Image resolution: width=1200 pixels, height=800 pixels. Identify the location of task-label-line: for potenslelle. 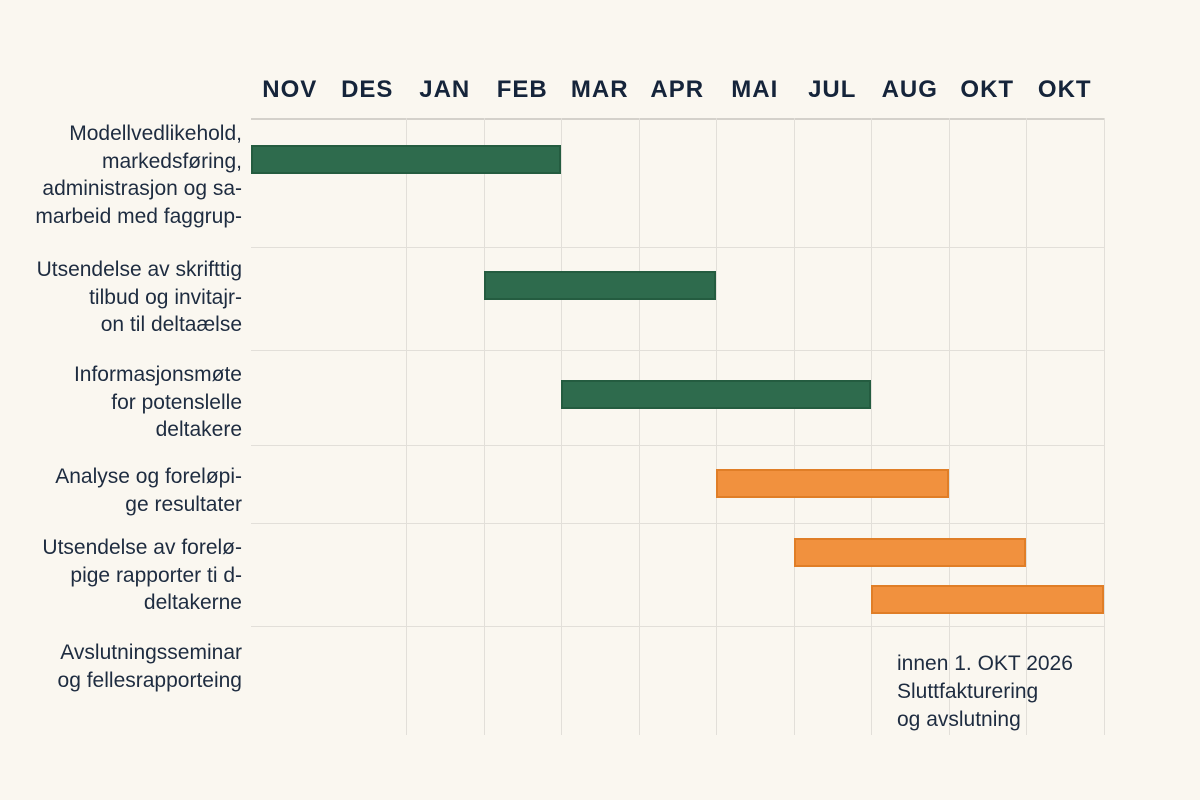
(176, 402).